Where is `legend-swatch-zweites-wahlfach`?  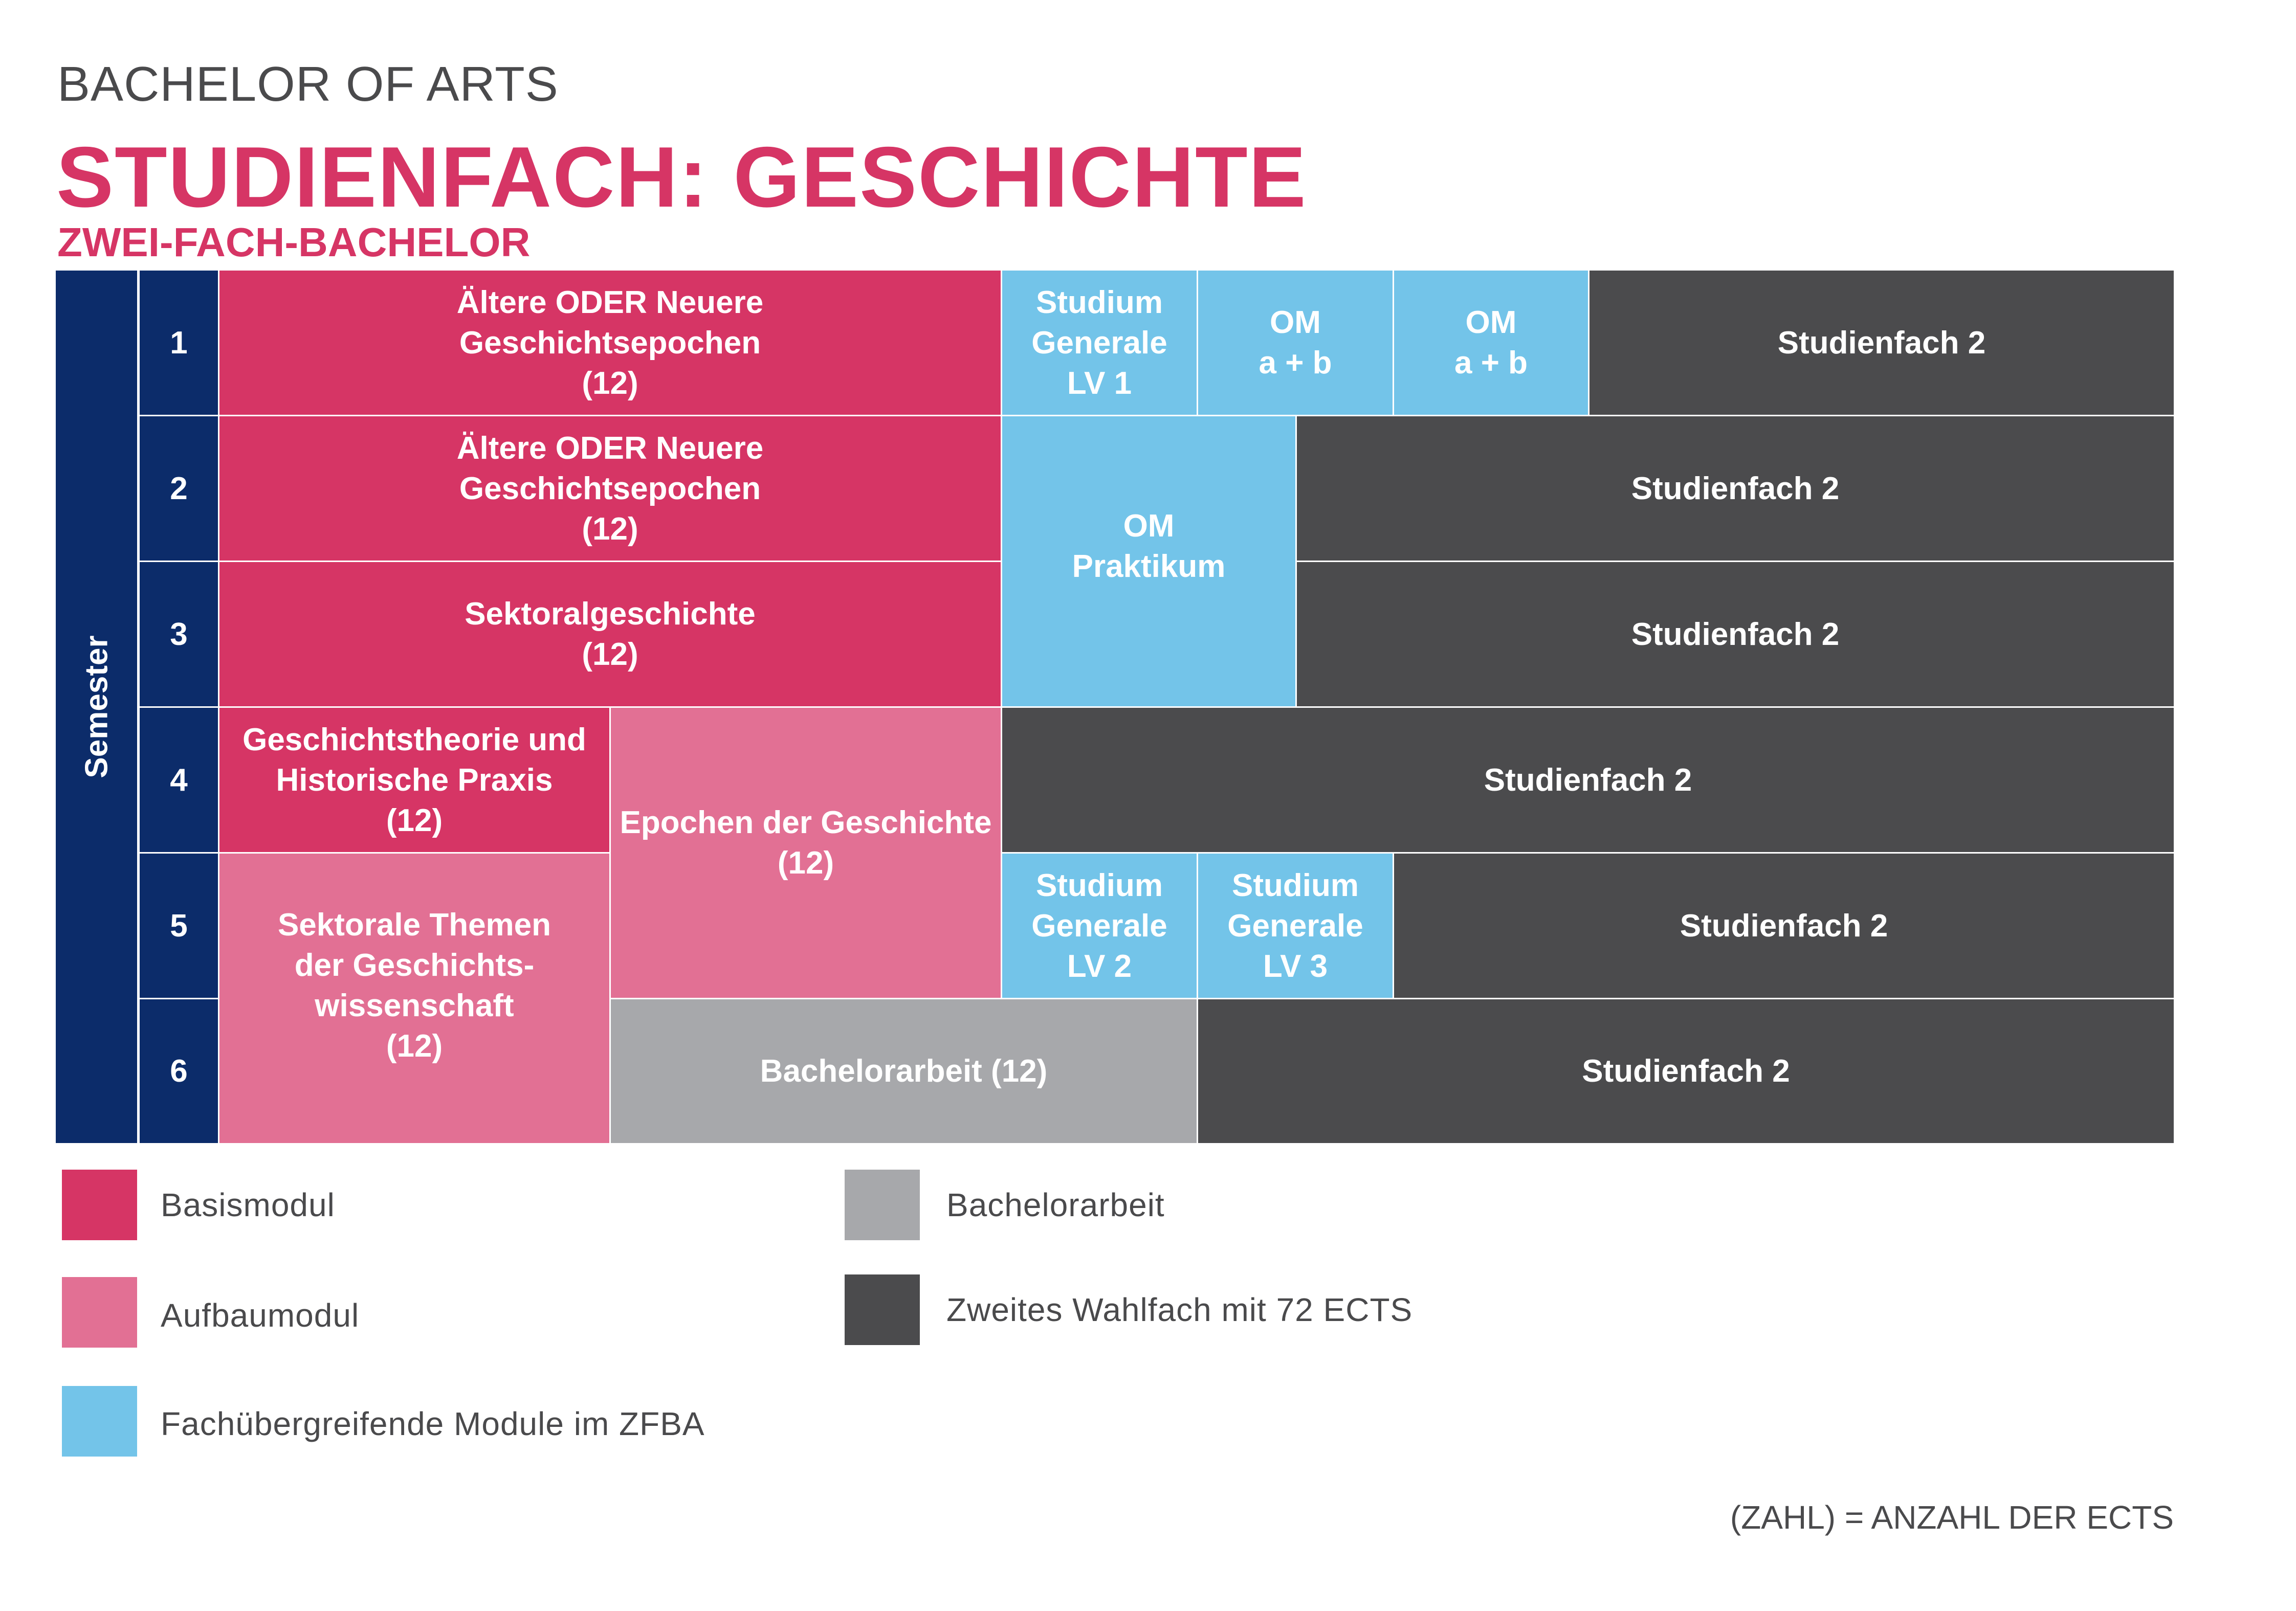 legend-swatch-zweites-wahlfach is located at coordinates (882, 1309).